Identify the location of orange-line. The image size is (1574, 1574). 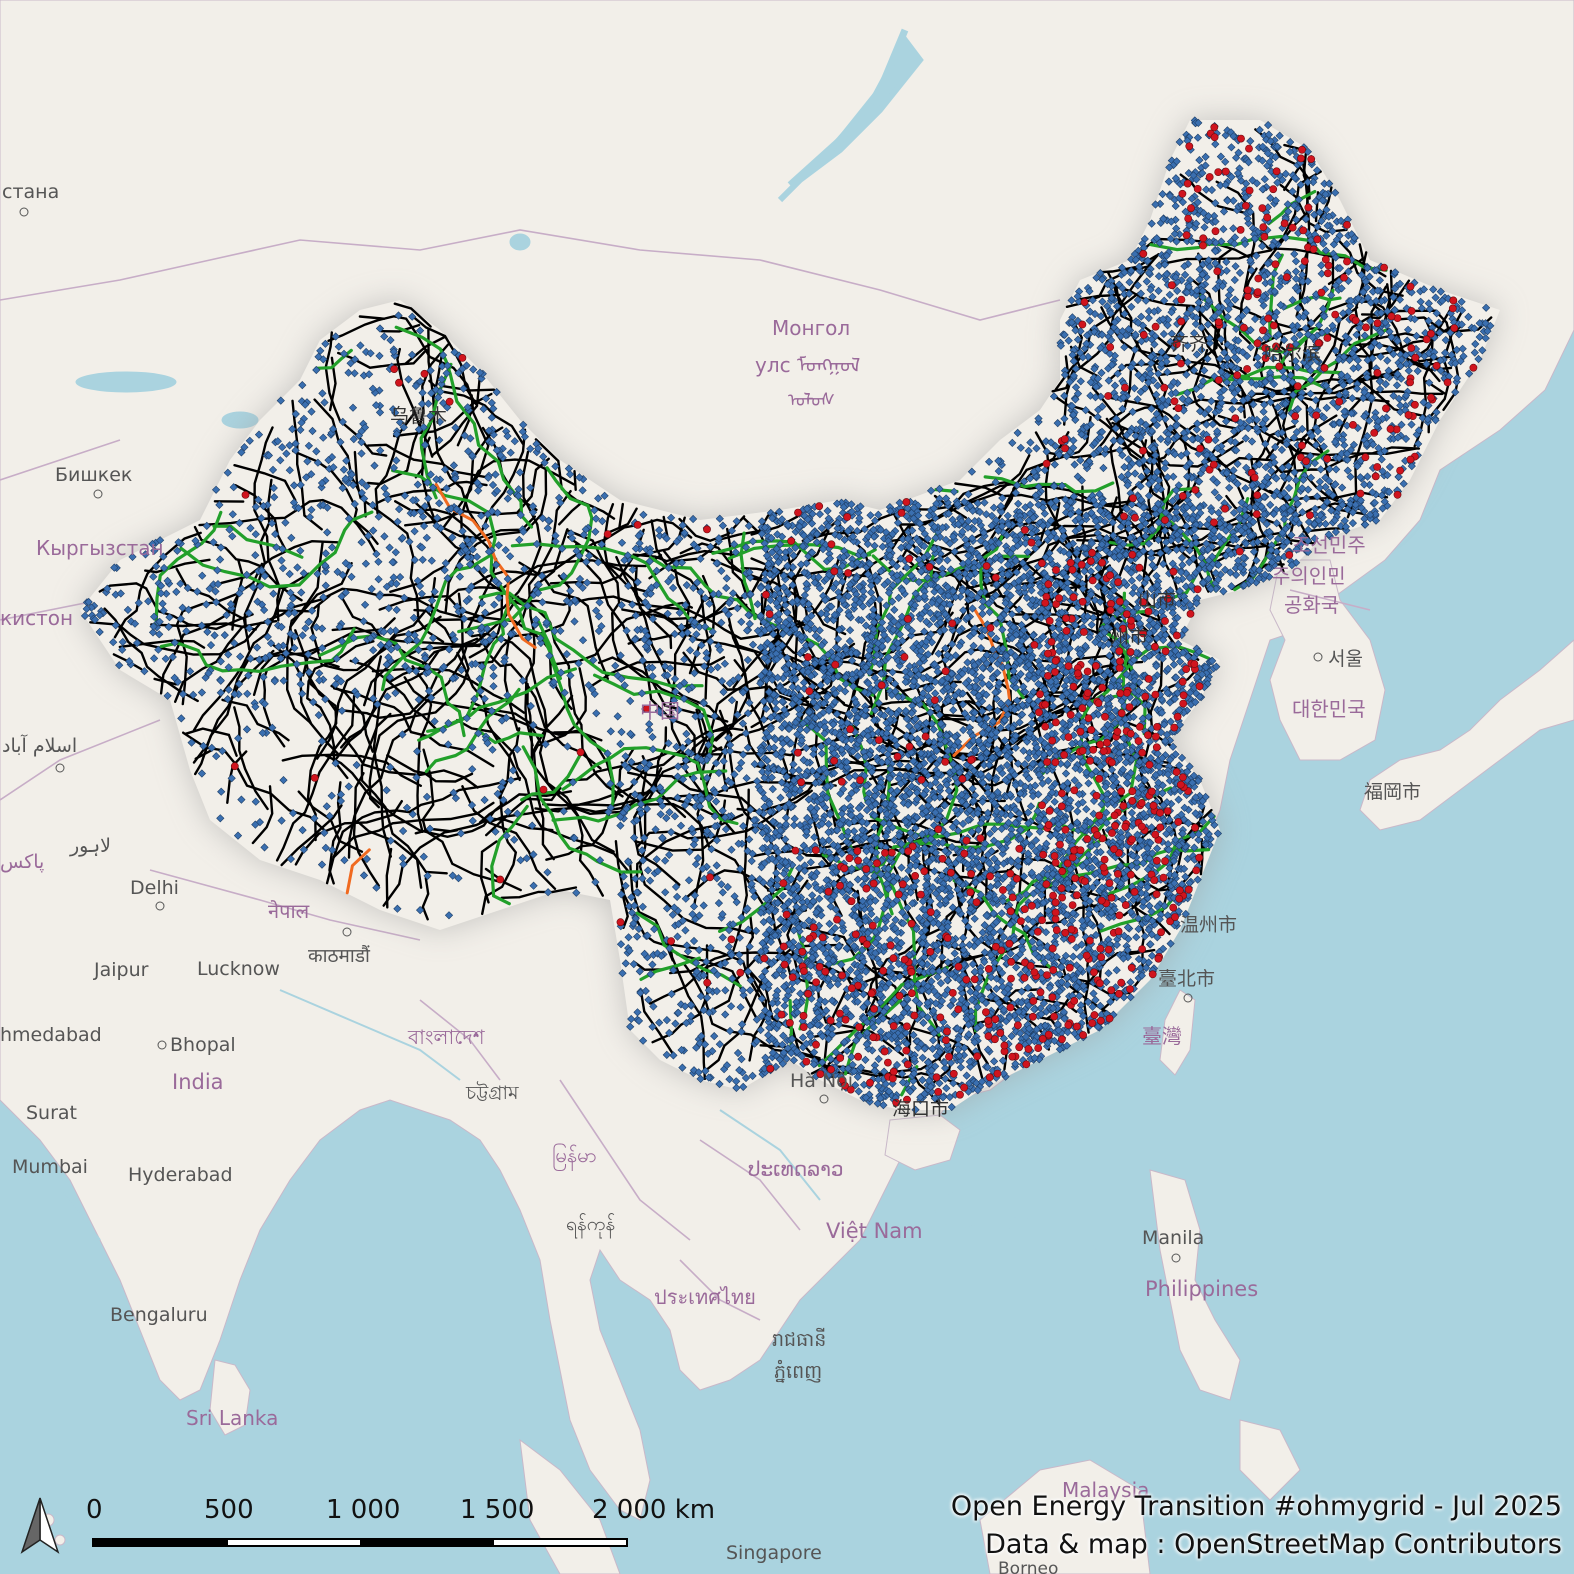
(485, 565).